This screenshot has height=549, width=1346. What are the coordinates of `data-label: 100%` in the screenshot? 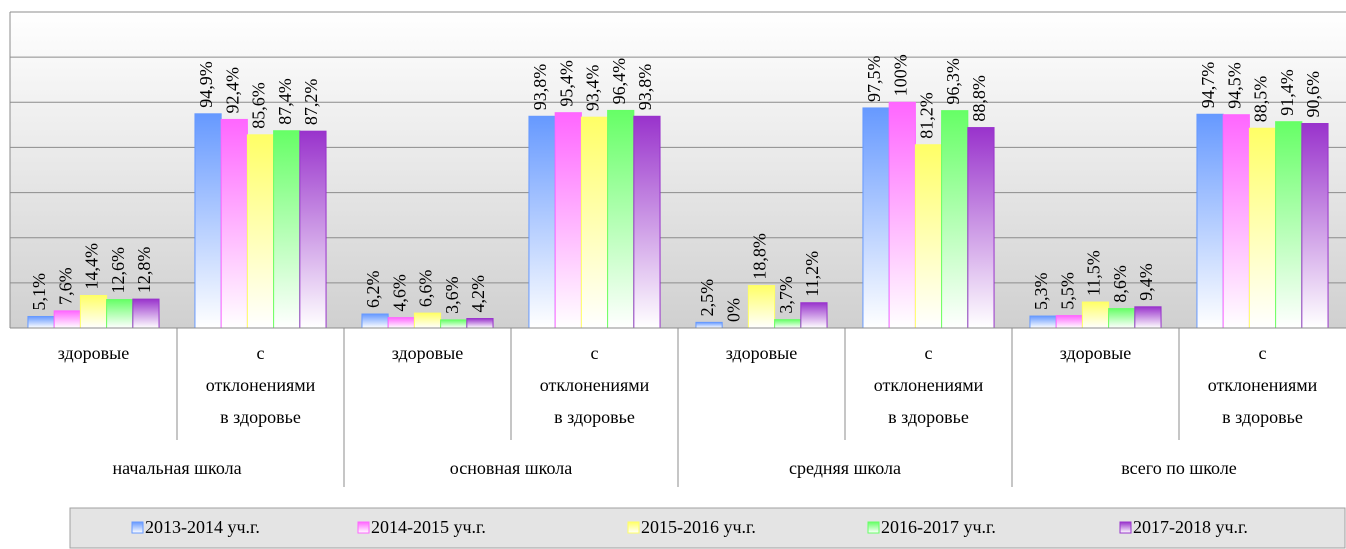 It's located at (900, 75).